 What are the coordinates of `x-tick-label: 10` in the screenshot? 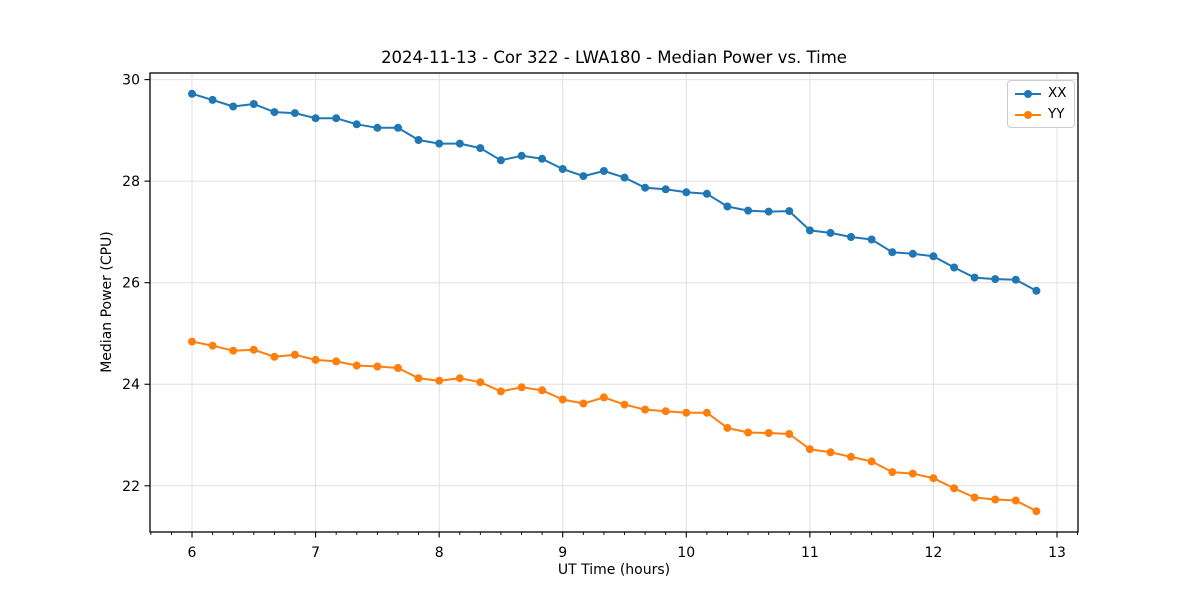 It's located at (686, 553).